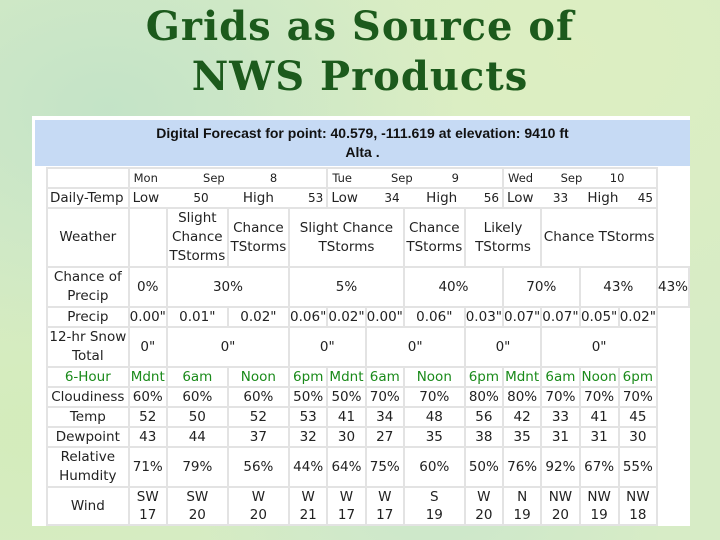 The height and width of the screenshot is (540, 720). I want to click on snow-row: 12-hr Snow Total 0" 0" 0" 0" 0" 0", so click(367, 347).